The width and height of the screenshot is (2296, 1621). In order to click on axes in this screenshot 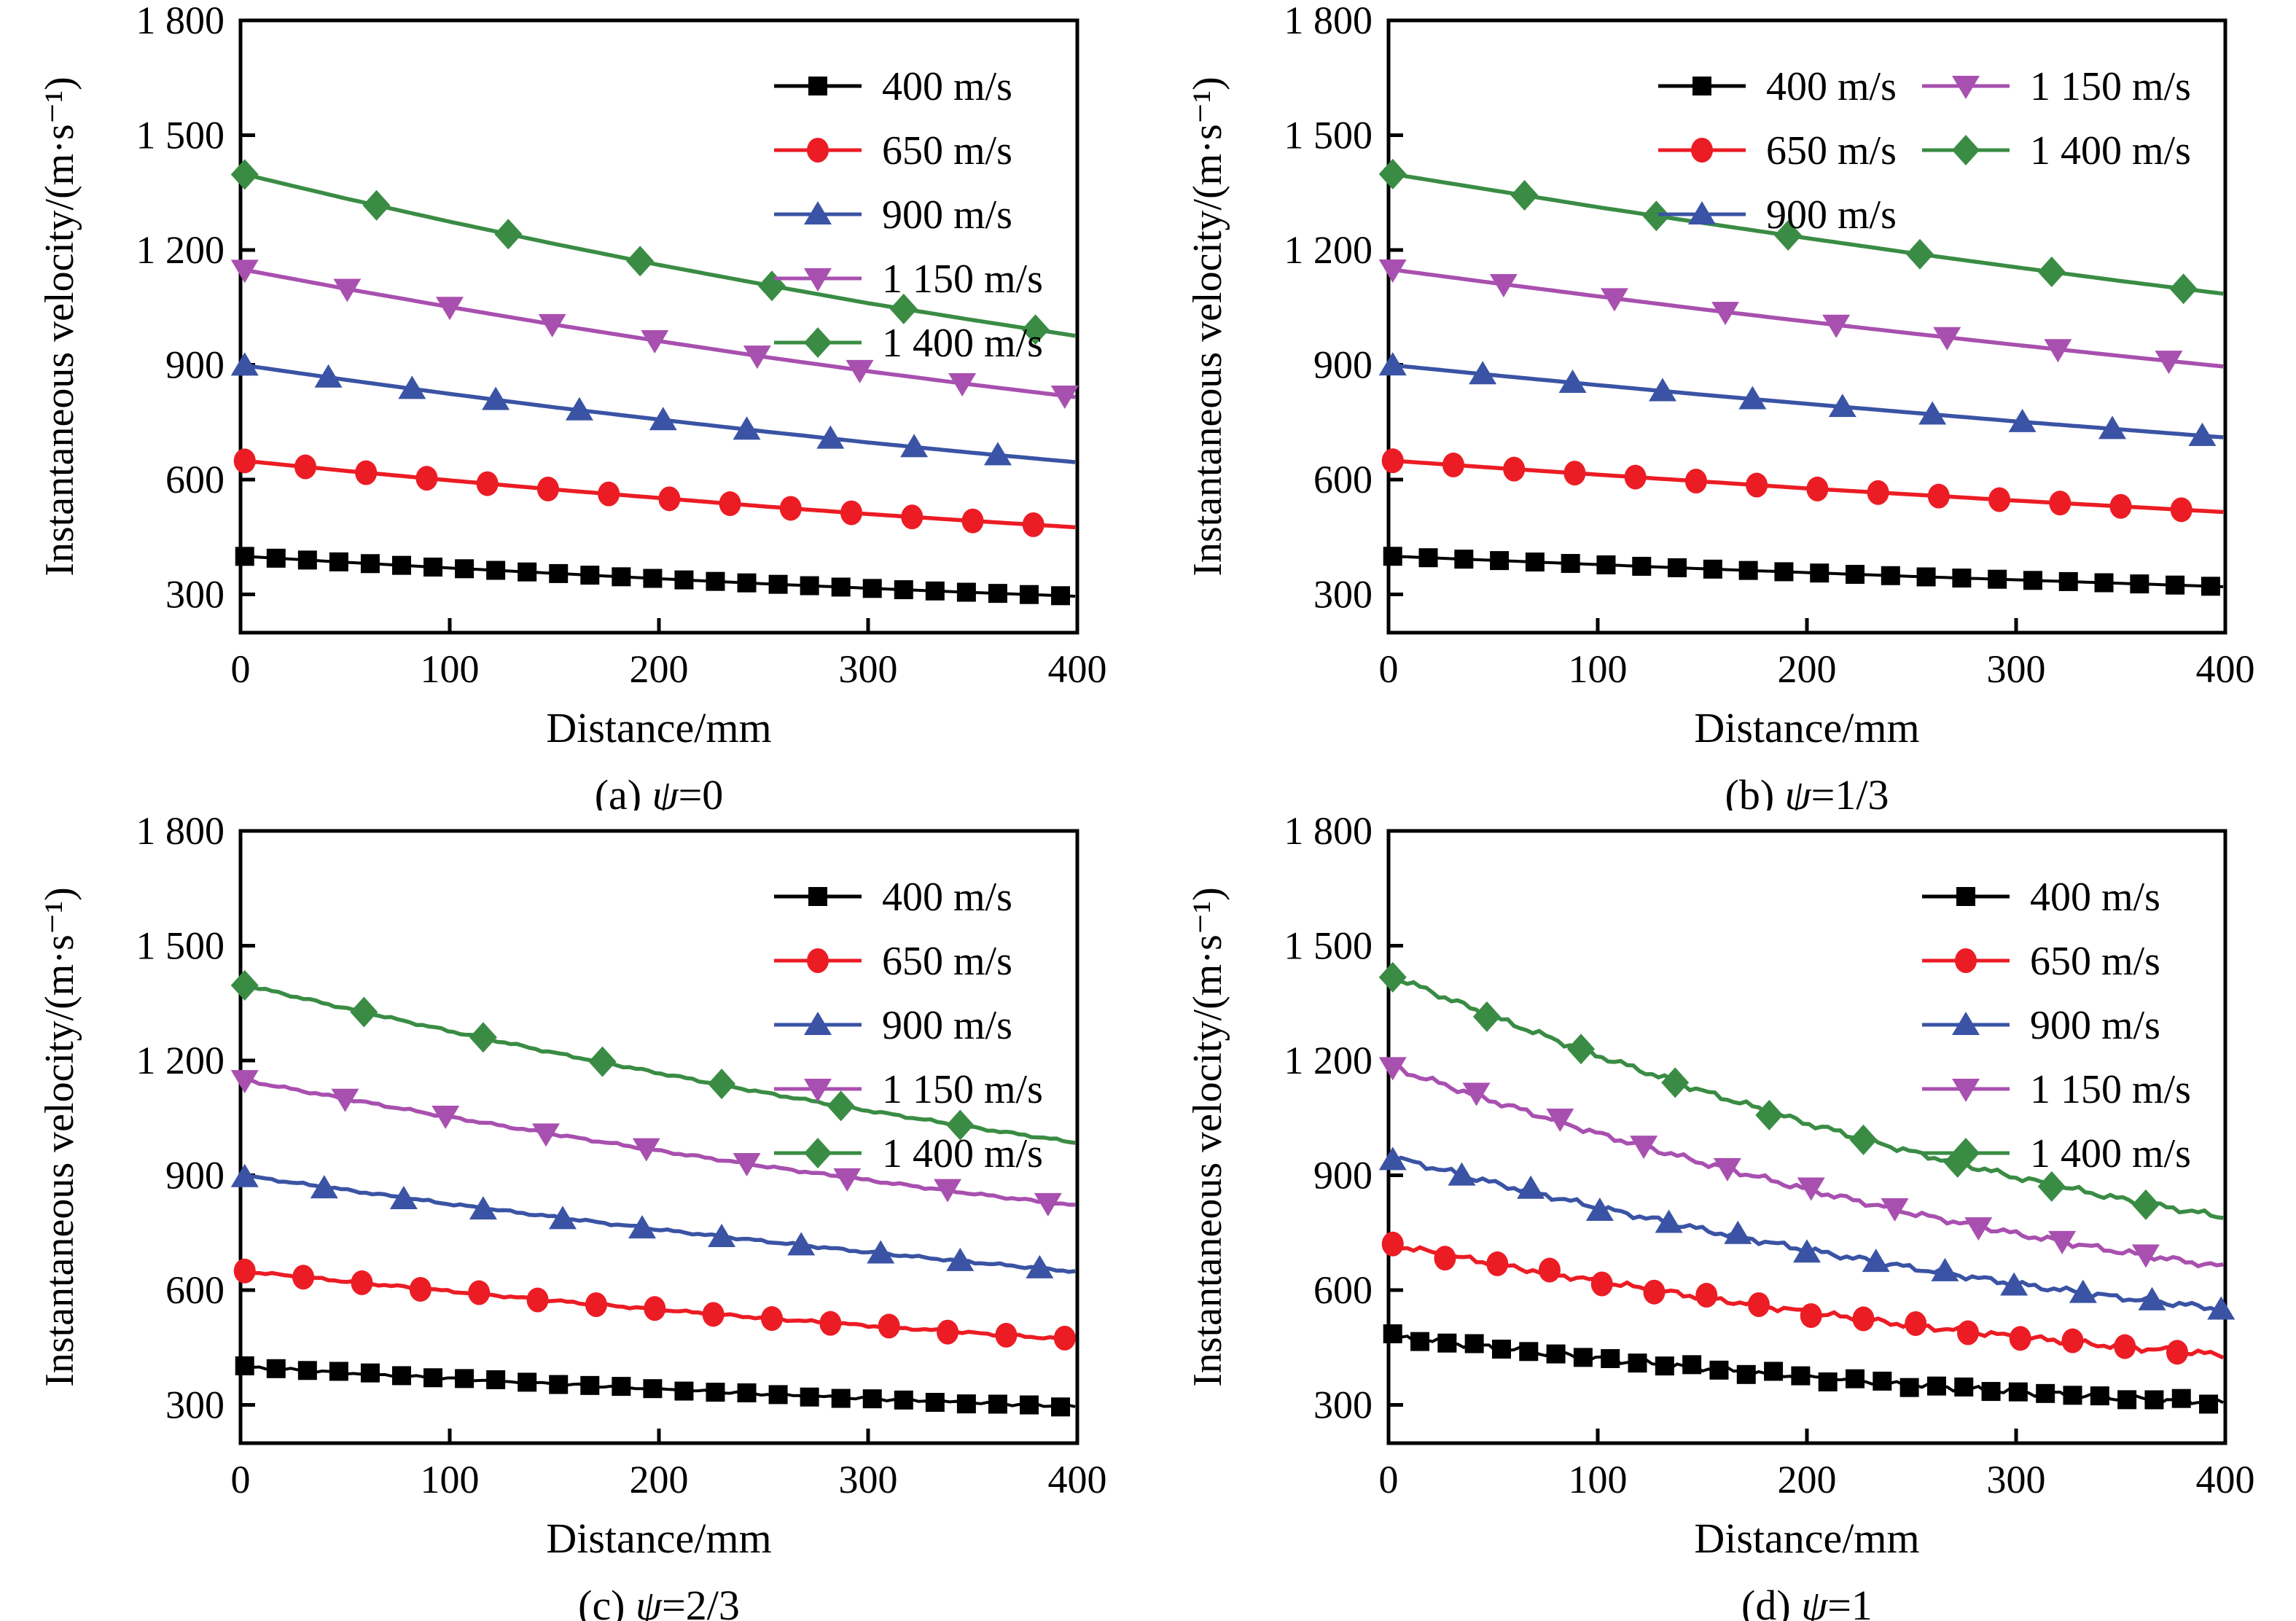, I will do `click(1807, 326)`.